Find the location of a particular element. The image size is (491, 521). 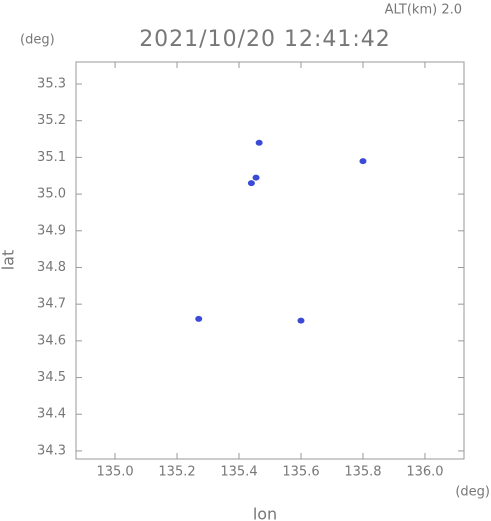

y-tick-label: 34.5 is located at coordinates (51, 377).